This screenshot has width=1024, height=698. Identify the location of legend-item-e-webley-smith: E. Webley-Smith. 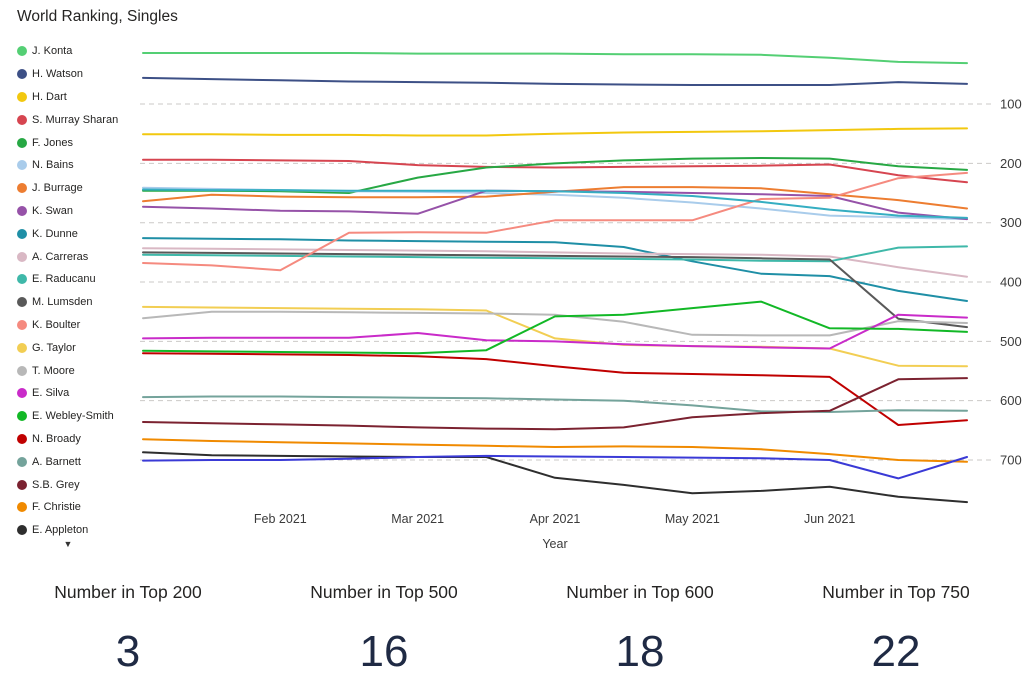
(82, 416).